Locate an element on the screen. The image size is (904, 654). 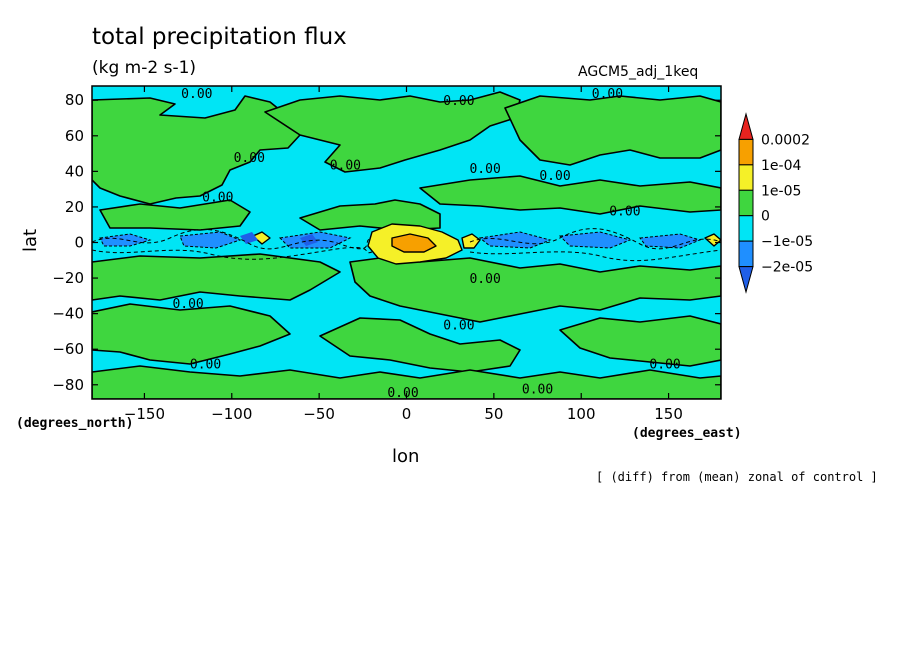
footer-note: [ (diff) from (mean) zonal of control ] is located at coordinates (737, 477).